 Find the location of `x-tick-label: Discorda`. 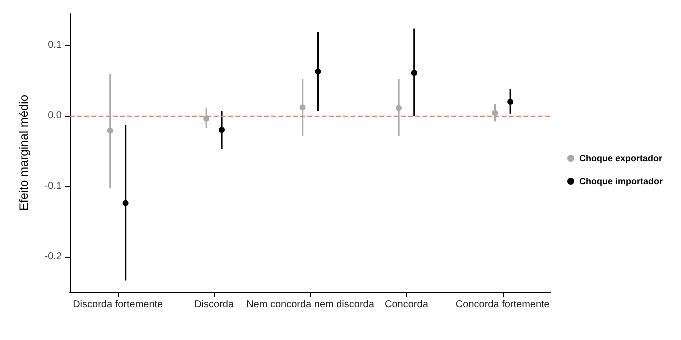

x-tick-label: Discorda is located at coordinates (214, 305).